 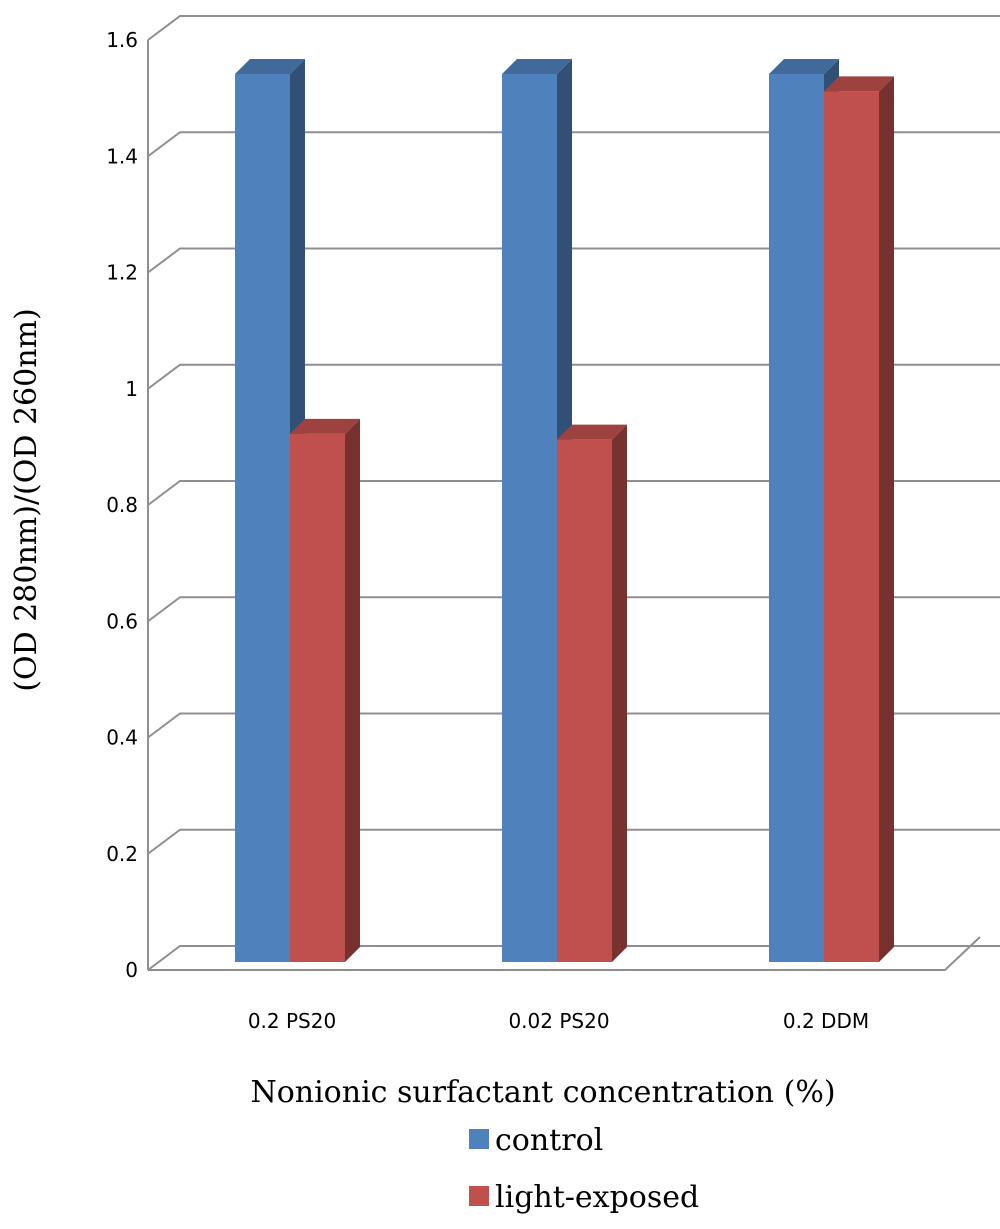 I want to click on y-tick-label: 1.4, so click(x=122, y=156).